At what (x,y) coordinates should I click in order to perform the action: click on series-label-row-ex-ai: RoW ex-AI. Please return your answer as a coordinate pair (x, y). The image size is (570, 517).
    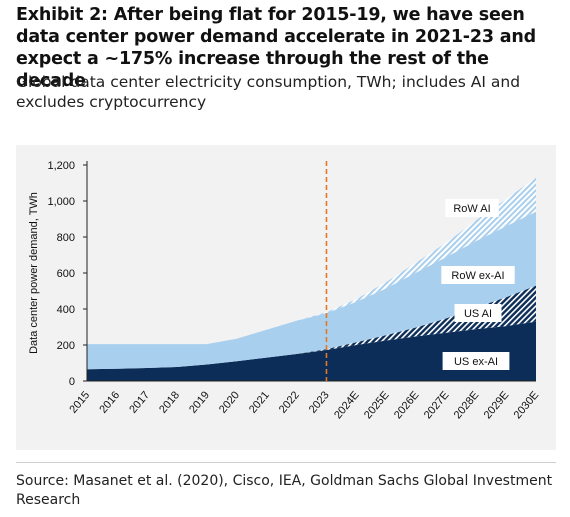
    Looking at the image, I should click on (478, 275).